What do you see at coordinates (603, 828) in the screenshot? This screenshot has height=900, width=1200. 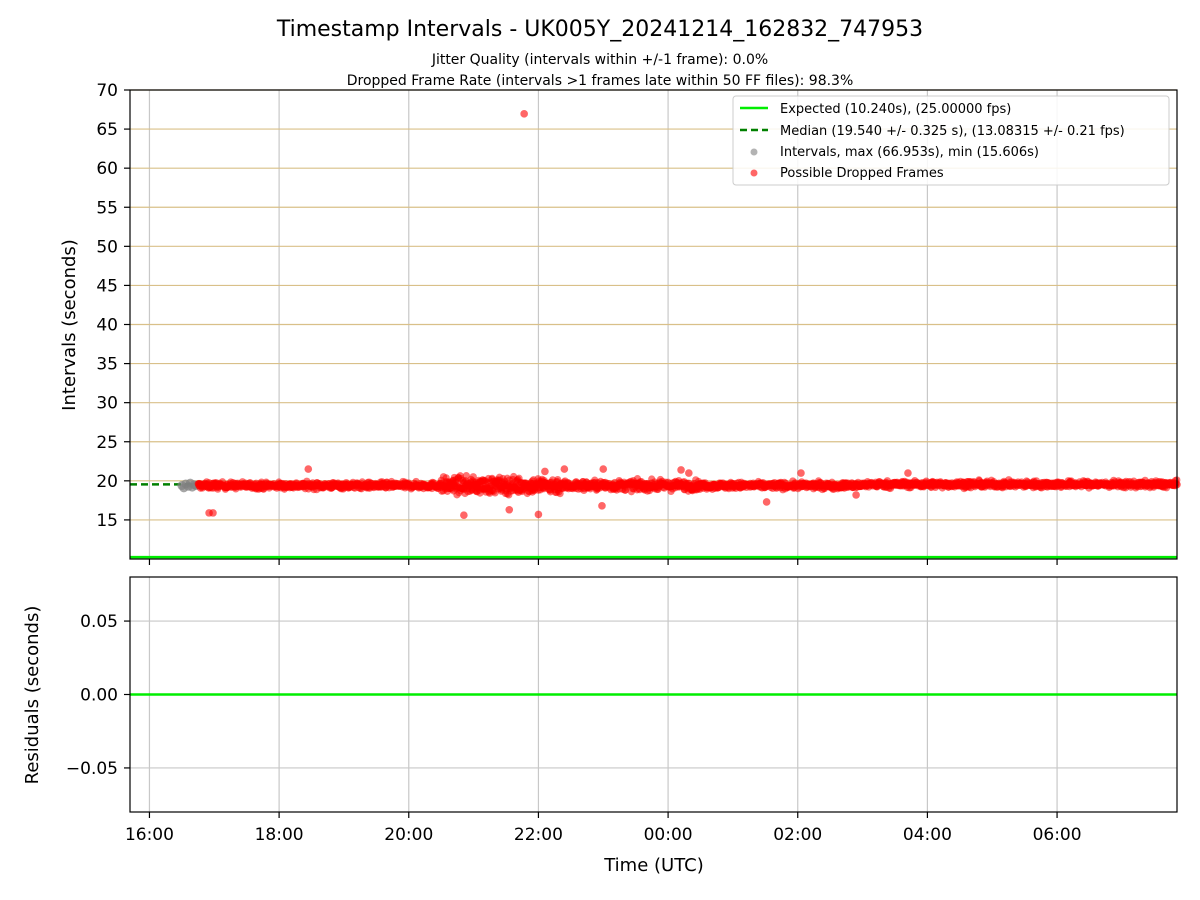 I see `residuals-x-ticks: 16:00 18:00 20:00 22:00 00:00 02:00 04:00 06:00` at bounding box center [603, 828].